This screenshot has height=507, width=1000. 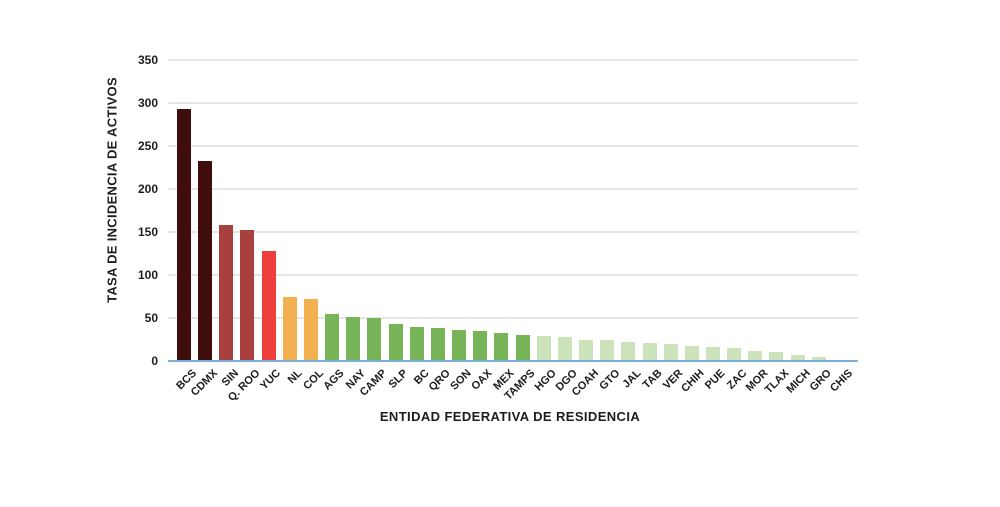 What do you see at coordinates (151, 318) in the screenshot?
I see `y-tick-label-50: 50` at bounding box center [151, 318].